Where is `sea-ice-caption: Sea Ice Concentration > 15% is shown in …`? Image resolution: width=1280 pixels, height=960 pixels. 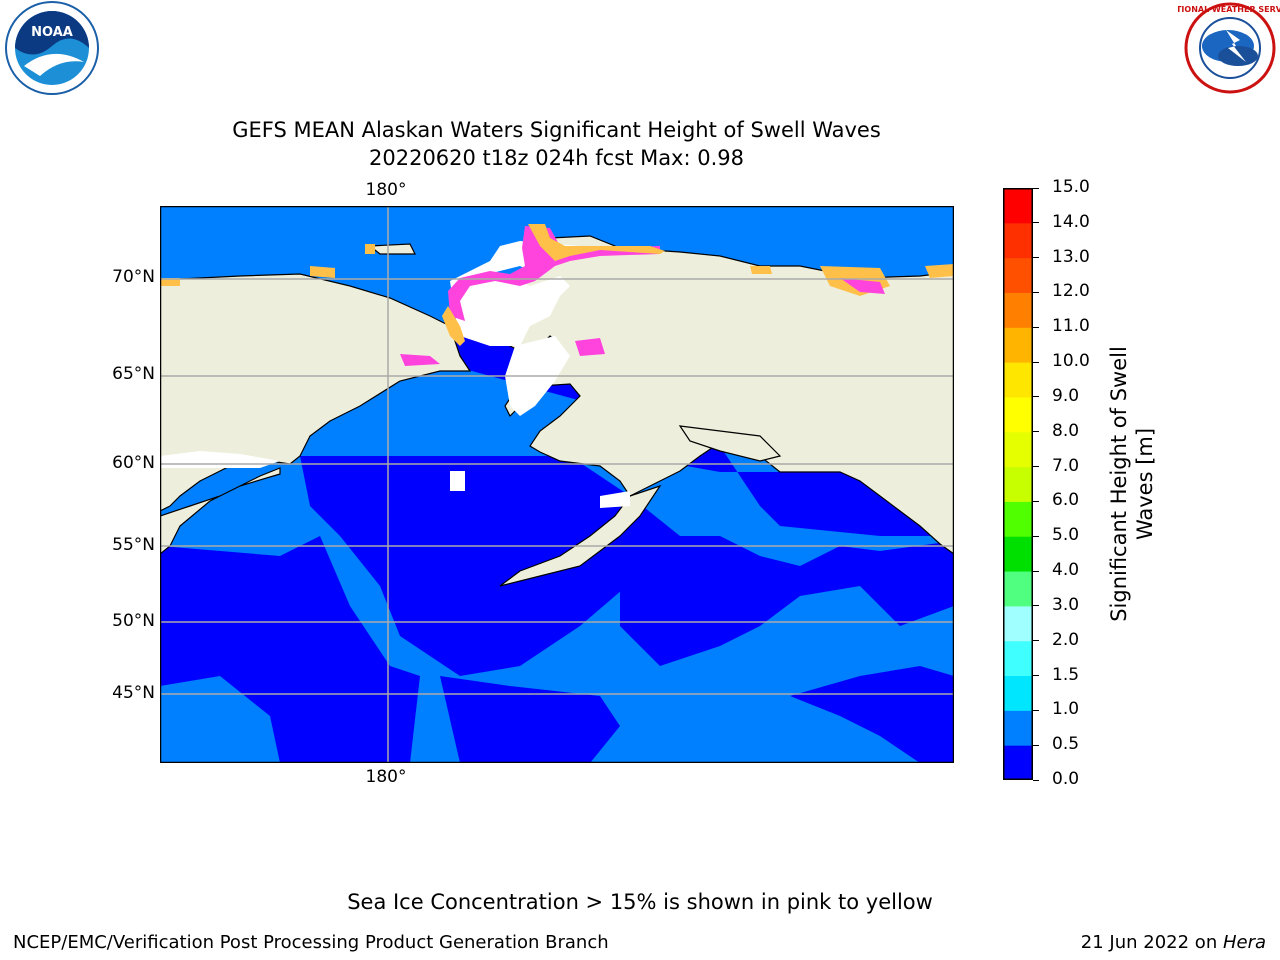
sea-ice-caption: Sea Ice Concentration > 15% is shown in … is located at coordinates (640, 902).